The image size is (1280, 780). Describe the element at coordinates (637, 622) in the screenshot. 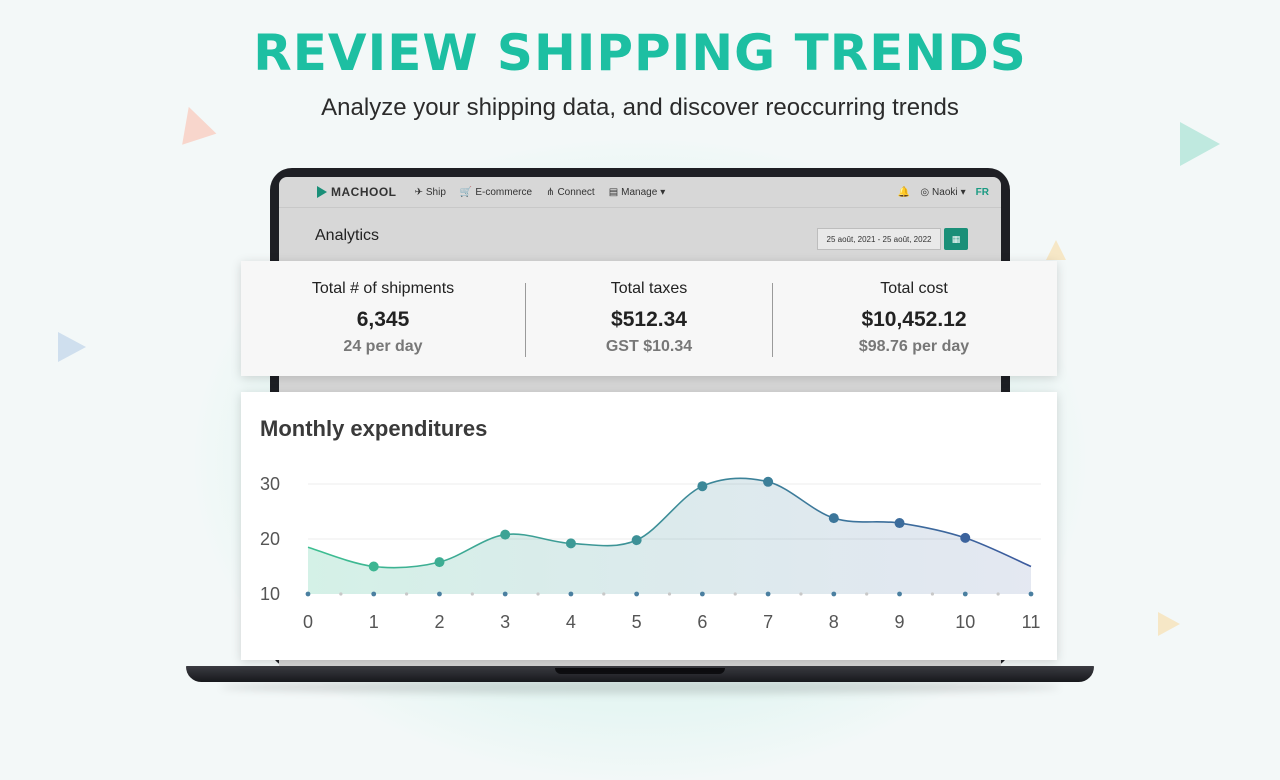

I see `x-tick-label: 5` at that location.